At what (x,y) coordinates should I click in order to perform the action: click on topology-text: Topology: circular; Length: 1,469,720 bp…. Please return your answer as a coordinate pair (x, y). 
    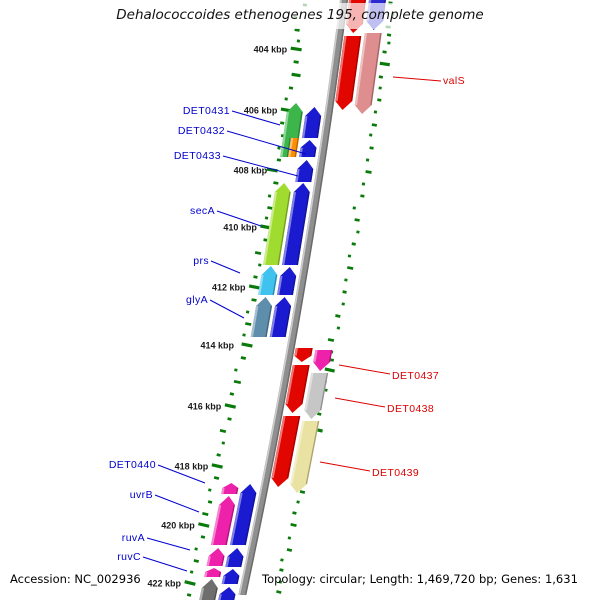
    Looking at the image, I should click on (420, 579).